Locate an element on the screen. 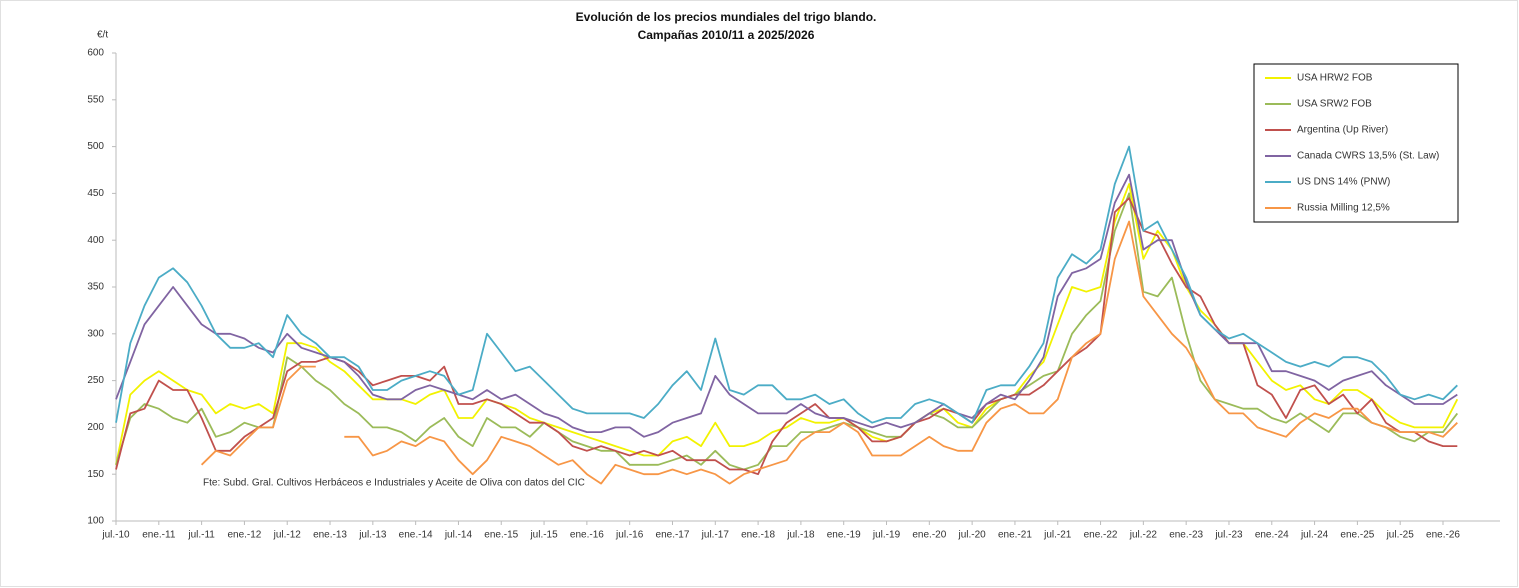 This screenshot has width=1519, height=588. y-tick-label: 400 is located at coordinates (95, 240).